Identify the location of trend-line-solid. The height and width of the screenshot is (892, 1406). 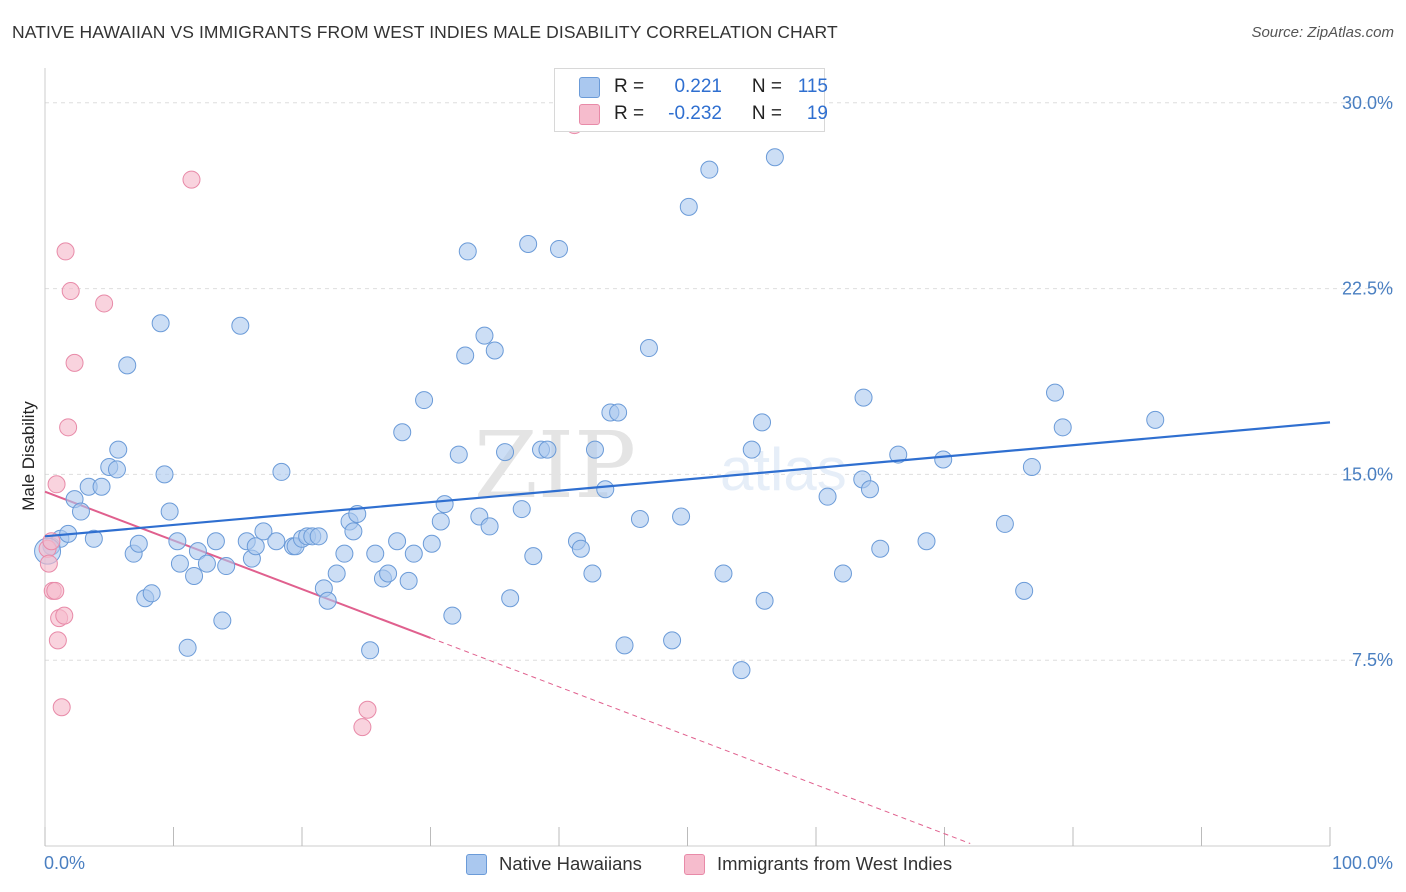
(237, 564).